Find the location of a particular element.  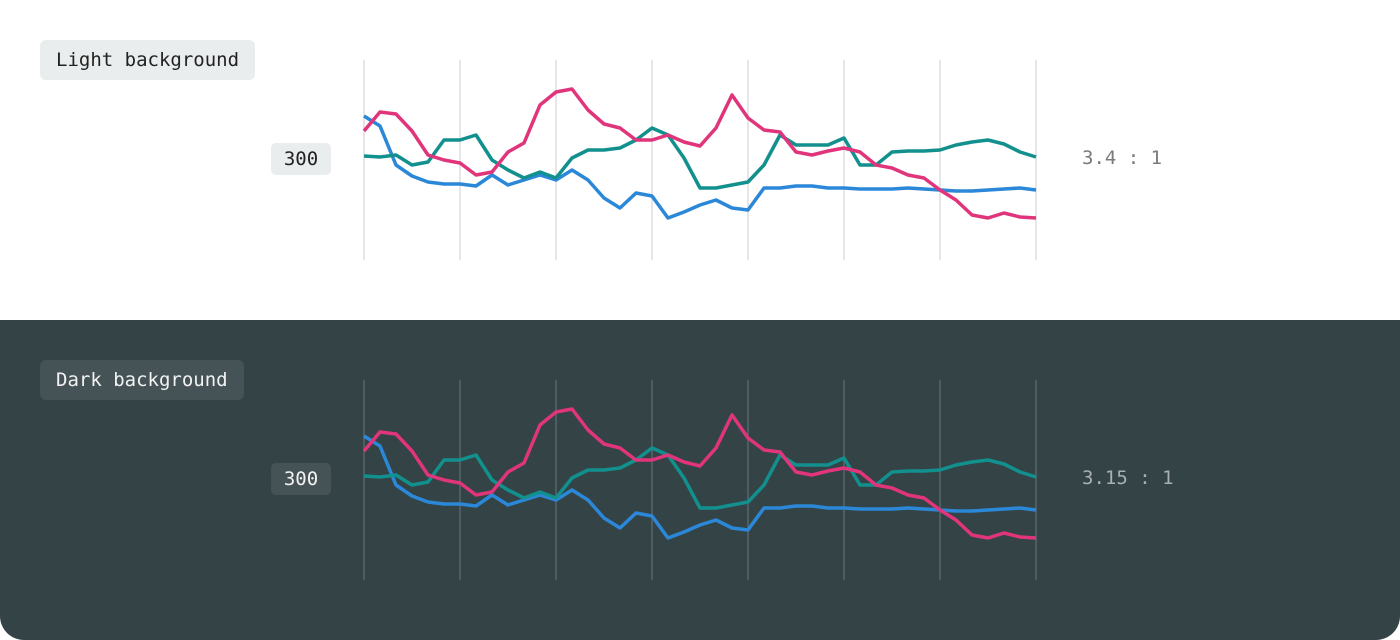

contrast-ratio: 3.4 : 1 is located at coordinates (1122, 158).